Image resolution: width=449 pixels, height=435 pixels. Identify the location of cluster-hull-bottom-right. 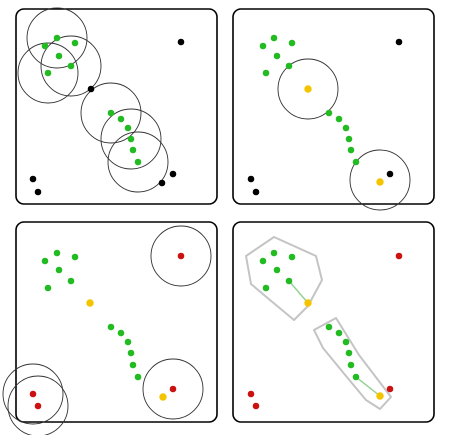
(352, 363).